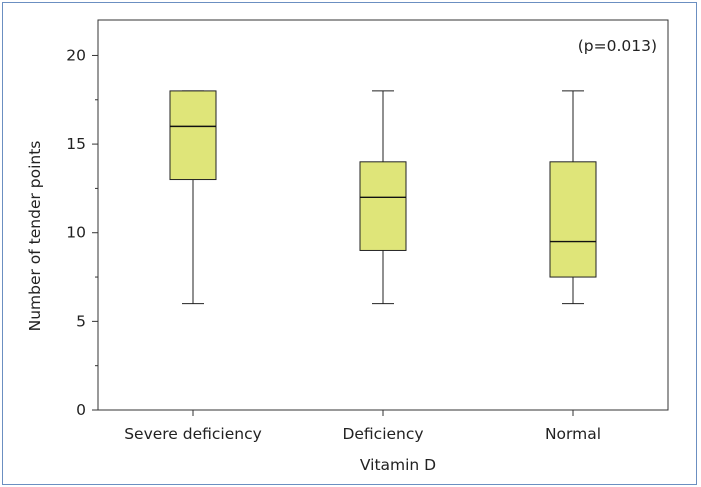 The width and height of the screenshot is (701, 487). What do you see at coordinates (35, 236) in the screenshot?
I see `y-axis-title: Number of tender points` at bounding box center [35, 236].